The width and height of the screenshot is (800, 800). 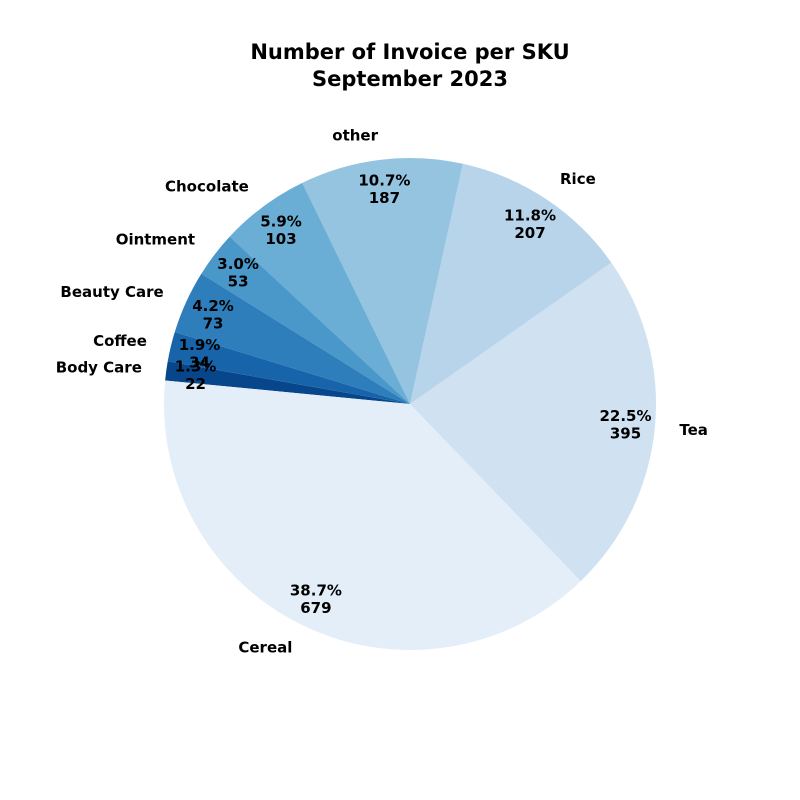 What do you see at coordinates (99, 368) in the screenshot?
I see `slice-label-body-care: Body Care` at bounding box center [99, 368].